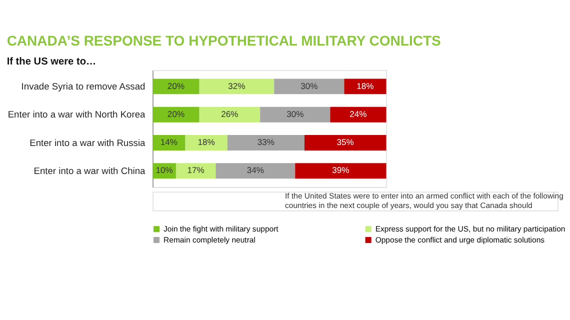 Image resolution: width=570 pixels, height=320 pixels. Describe the element at coordinates (88, 143) in the screenshot. I see `y-tick-label: Enter into a war with Russia` at that location.